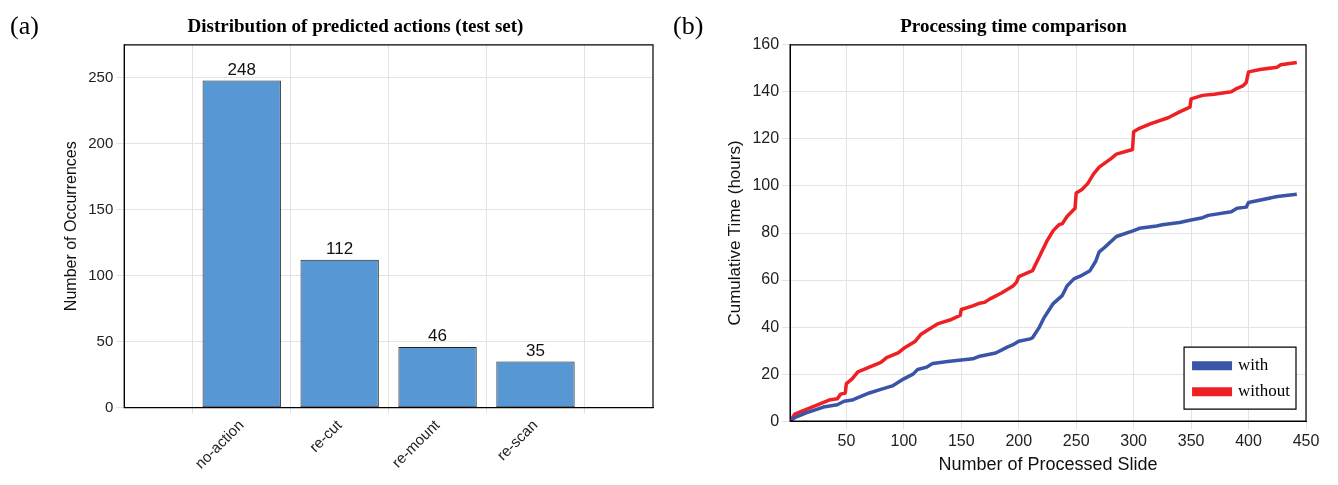  I want to click on data-label: 248, so click(241, 69).